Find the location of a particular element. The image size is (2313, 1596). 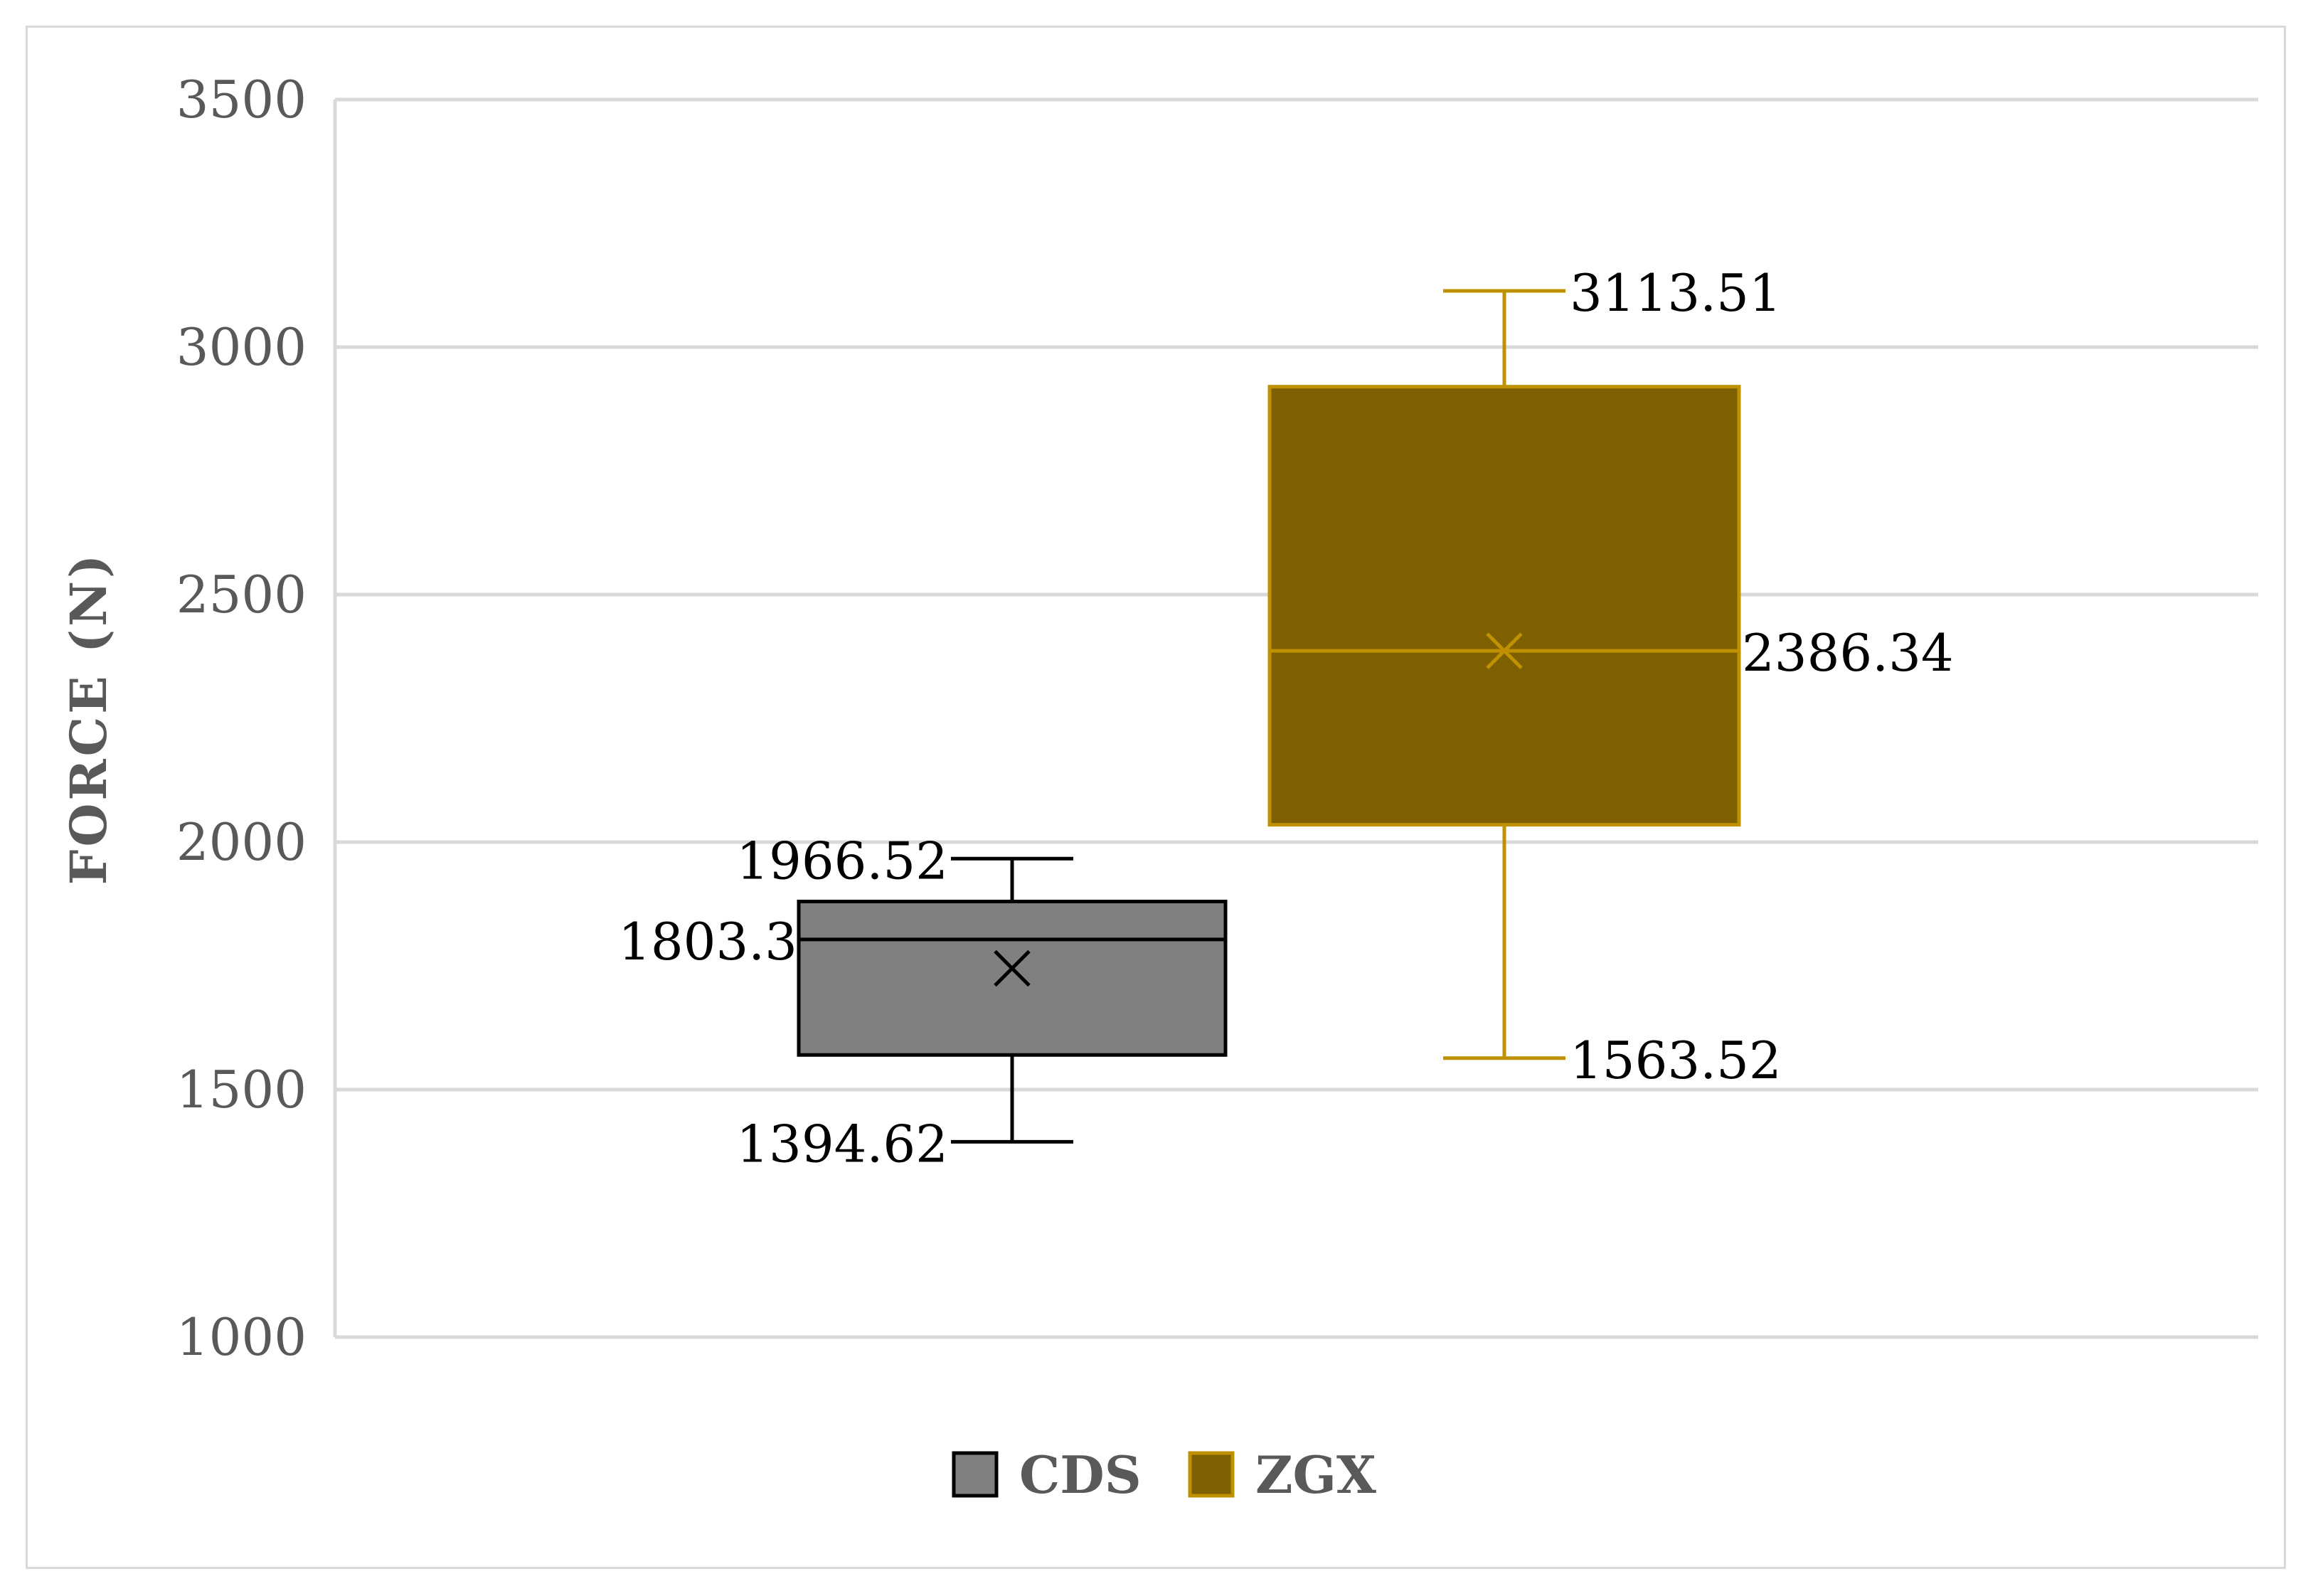

y-tick-label-3500: 3500 is located at coordinates (241, 99).